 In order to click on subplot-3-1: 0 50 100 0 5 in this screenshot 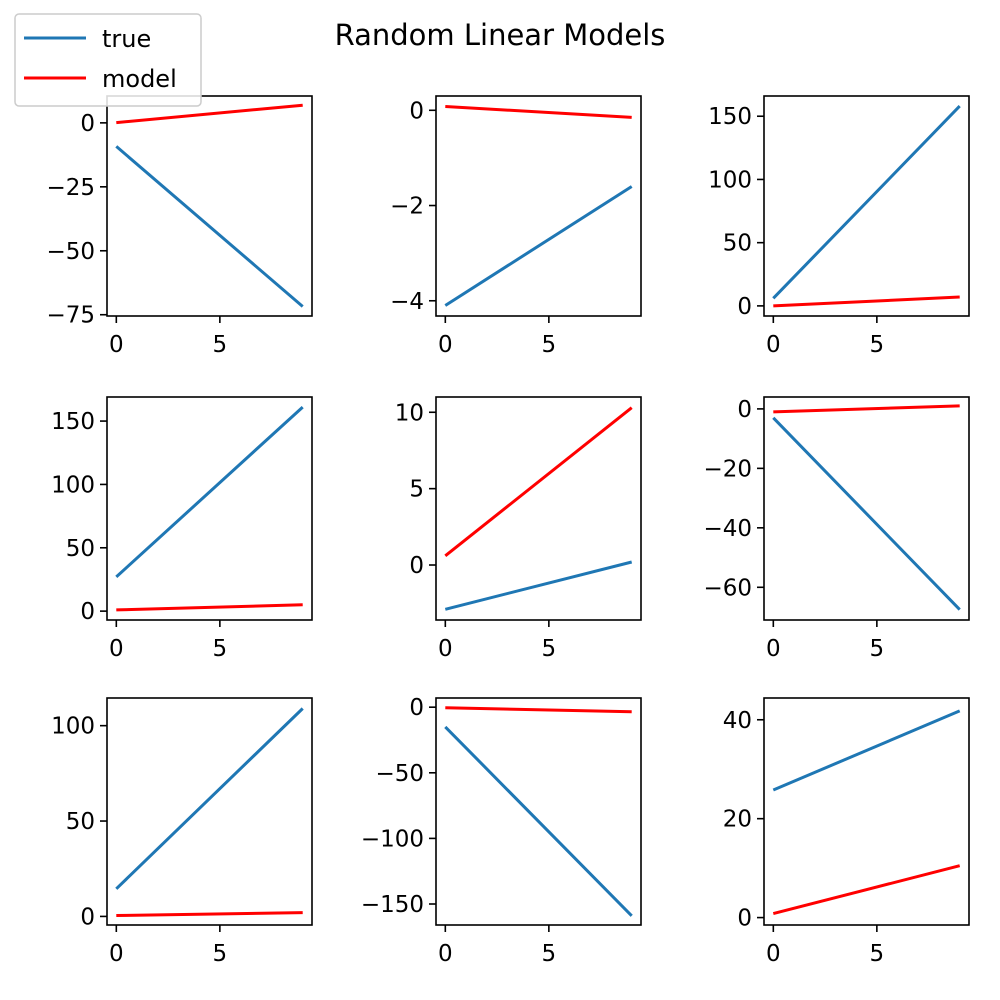, I will do `click(182, 832)`.